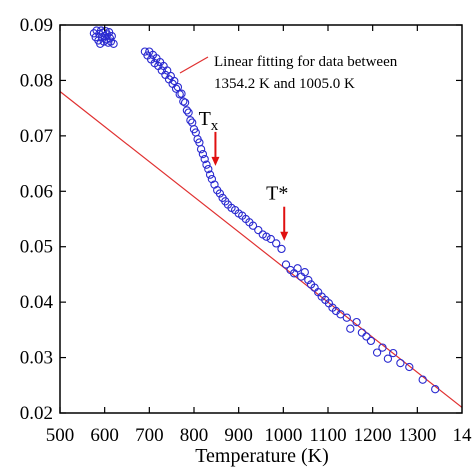 The image size is (474, 474). Describe the element at coordinates (104, 435) in the screenshot. I see `x-tick-label: 600` at that location.